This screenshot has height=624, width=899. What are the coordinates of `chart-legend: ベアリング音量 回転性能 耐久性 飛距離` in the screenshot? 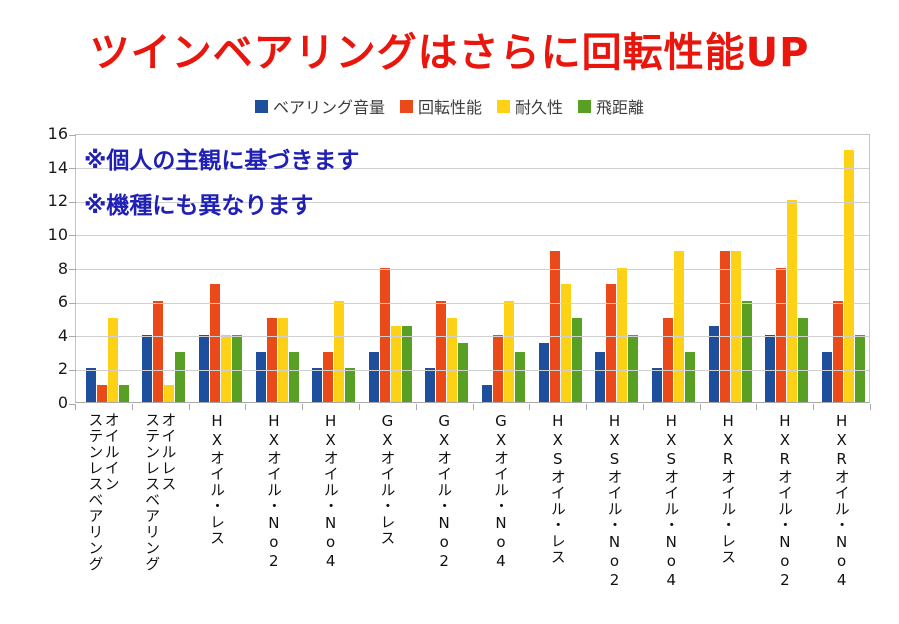 It's located at (449, 106).